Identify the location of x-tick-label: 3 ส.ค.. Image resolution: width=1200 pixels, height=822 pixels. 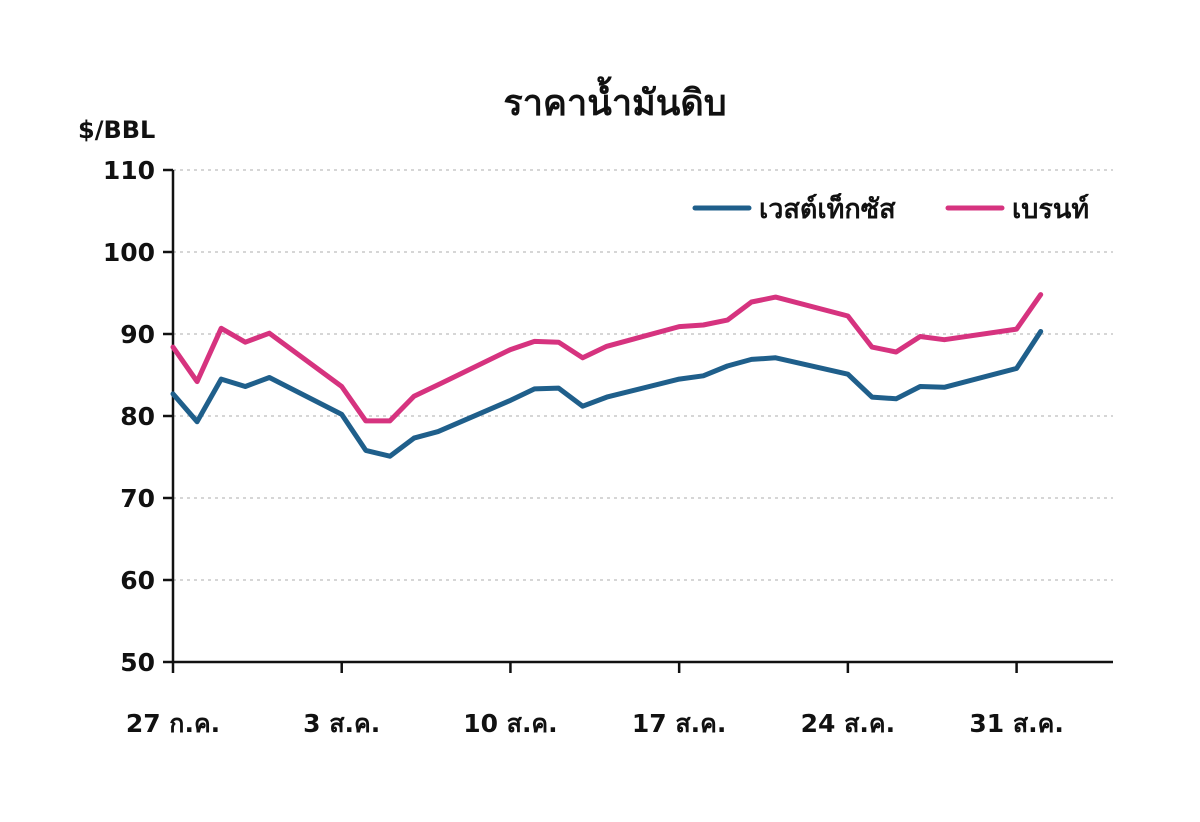
(341, 723).